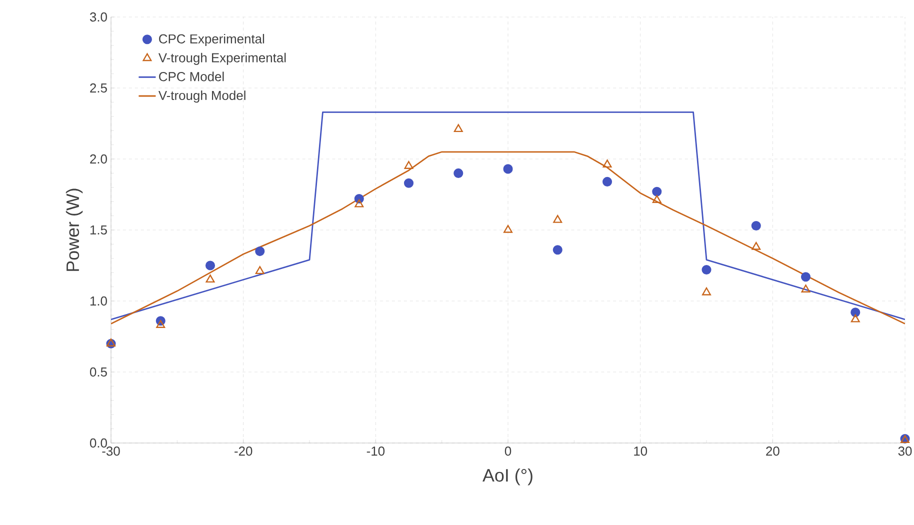 The height and width of the screenshot is (525, 914). Describe the element at coordinates (98, 159) in the screenshot. I see `y-tick-label: 2.0` at that location.